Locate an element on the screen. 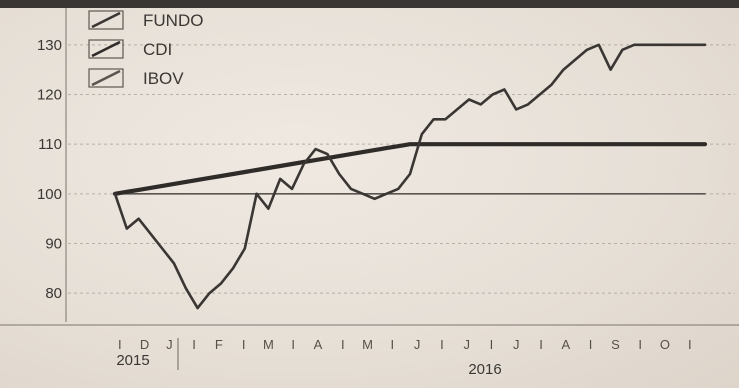 The image size is (739, 388). series-line-cdi is located at coordinates (410, 169).